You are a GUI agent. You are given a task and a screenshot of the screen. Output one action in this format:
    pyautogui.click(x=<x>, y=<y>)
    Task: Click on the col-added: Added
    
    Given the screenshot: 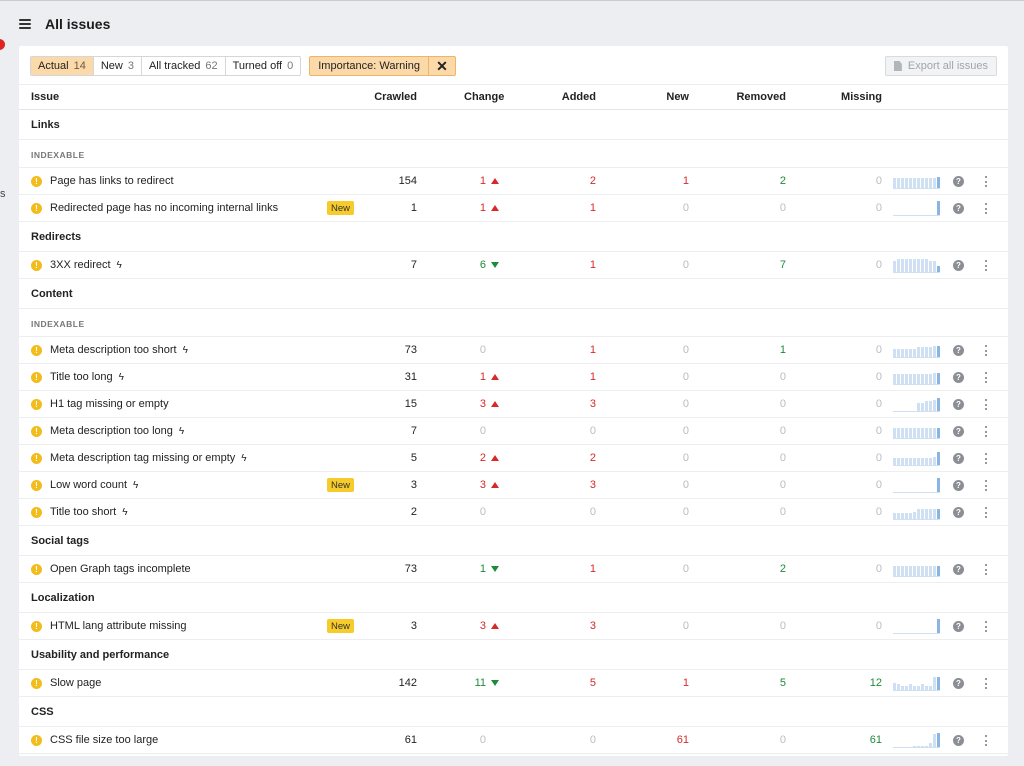 What is the action you would take?
    pyautogui.click(x=578, y=97)
    